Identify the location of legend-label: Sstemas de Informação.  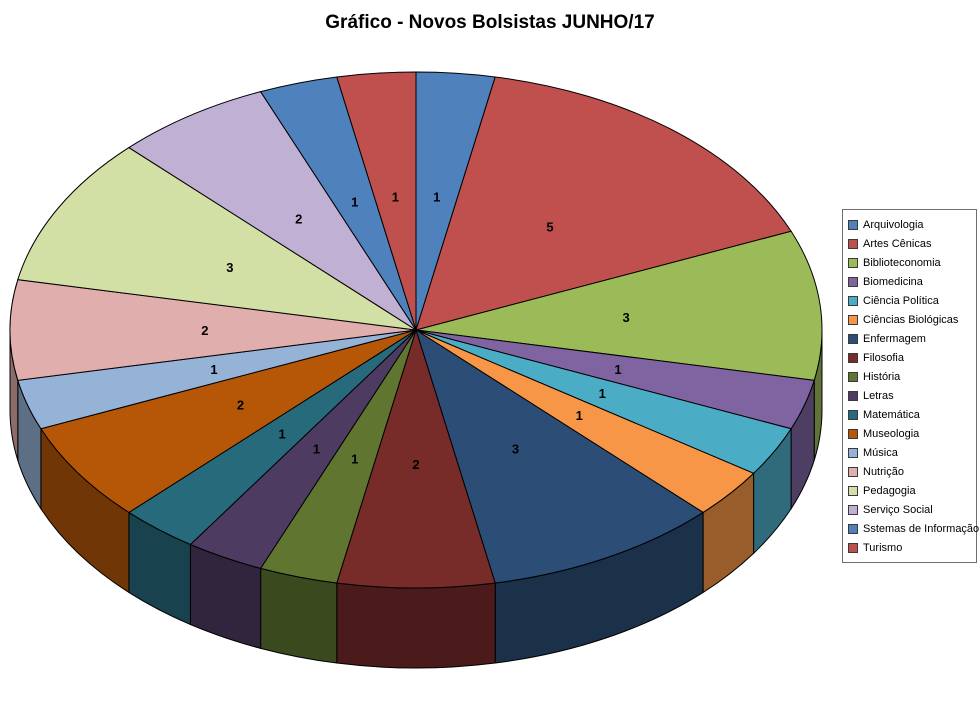
(921, 528).